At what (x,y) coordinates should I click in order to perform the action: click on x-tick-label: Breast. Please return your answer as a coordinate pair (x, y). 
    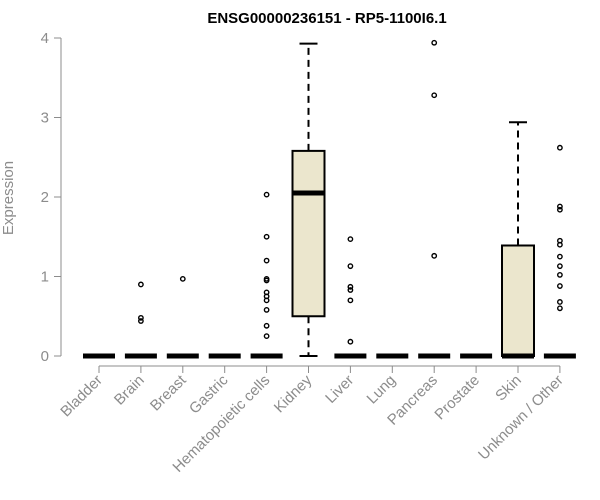
    Looking at the image, I should click on (168, 392).